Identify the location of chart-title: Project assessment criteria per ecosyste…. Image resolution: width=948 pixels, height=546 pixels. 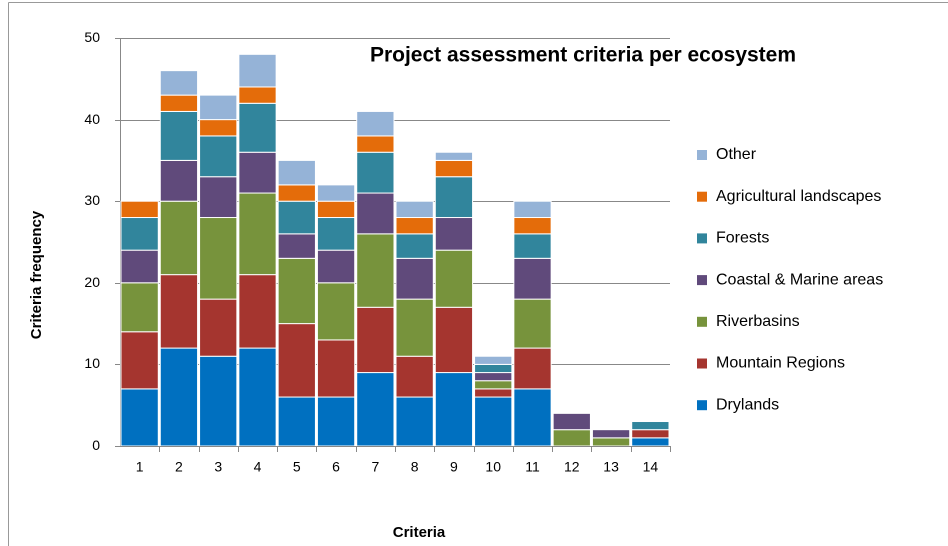
(583, 55).